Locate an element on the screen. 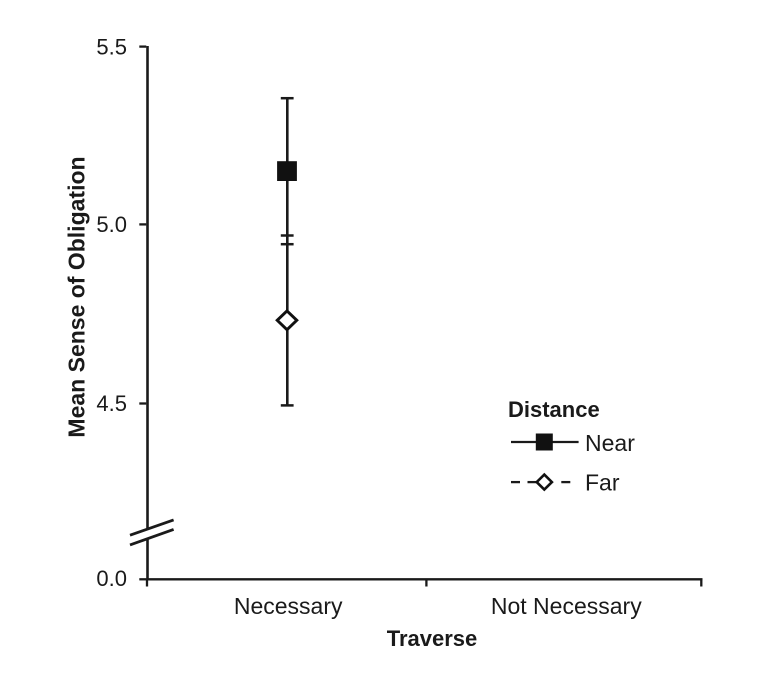  svg-text: Not Necessary is located at coordinates (566, 606).